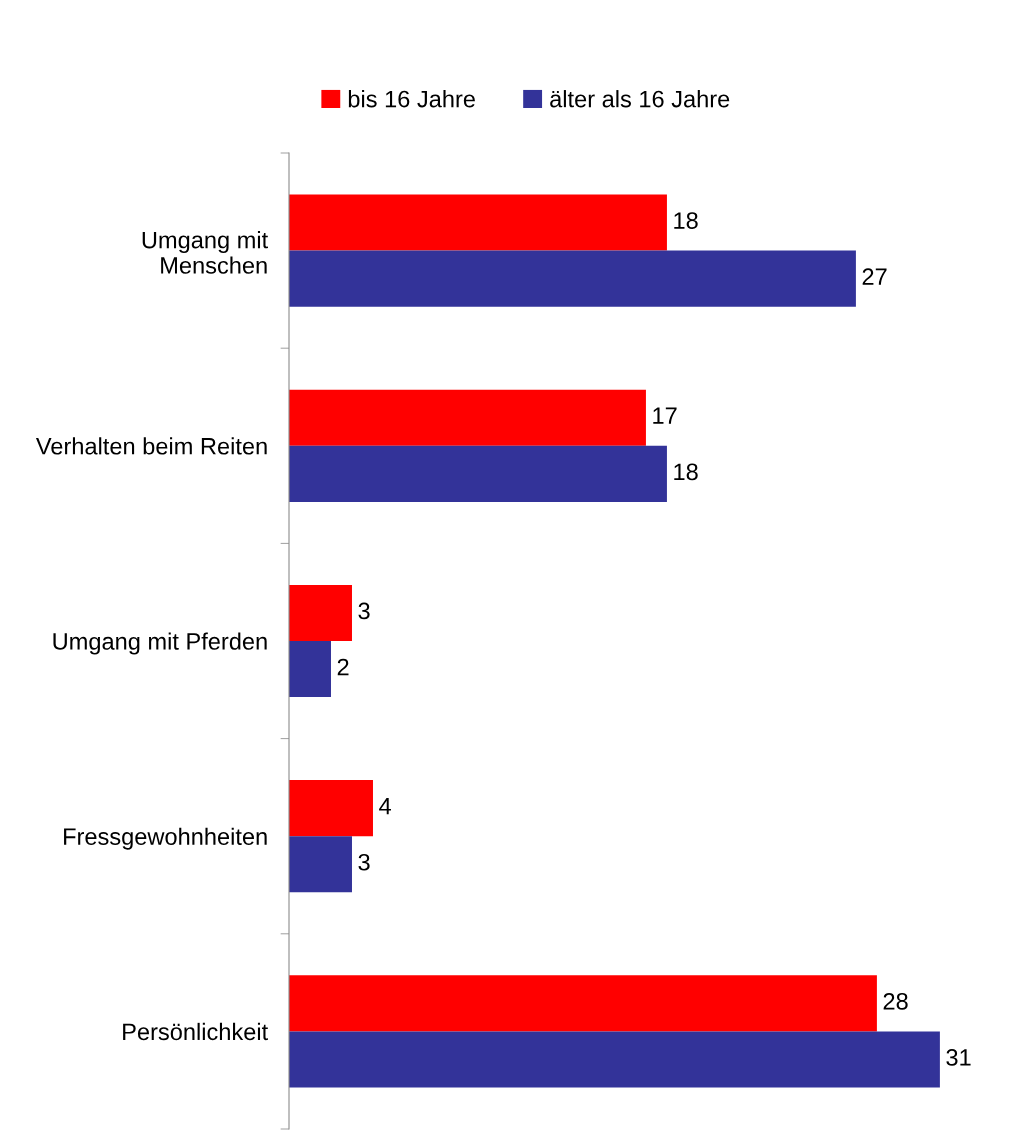 This screenshot has height=1142, width=1031. What do you see at coordinates (874, 276) in the screenshot?
I see `data-label: 27` at bounding box center [874, 276].